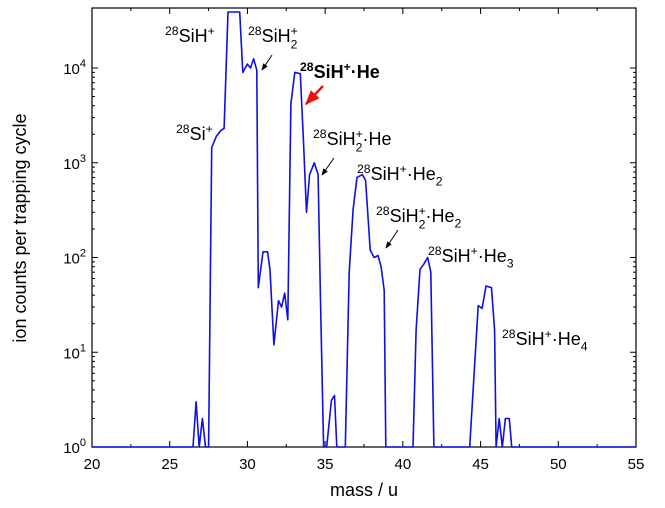 Image resolution: width=665 pixels, height=508 pixels. Describe the element at coordinates (340, 71) in the screenshot. I see `annotation: 28SiH+·He` at that location.